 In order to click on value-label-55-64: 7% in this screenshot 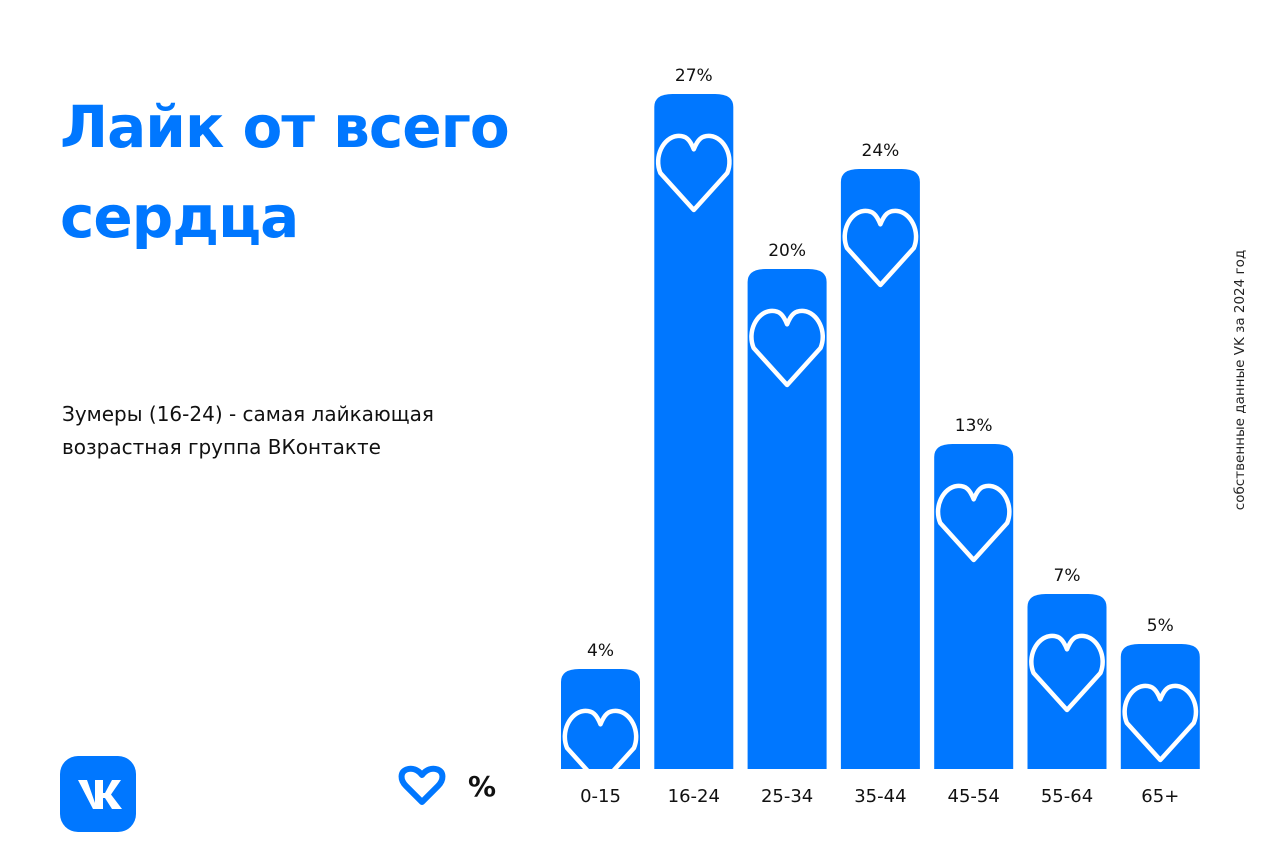, I will do `click(1067, 576)`.